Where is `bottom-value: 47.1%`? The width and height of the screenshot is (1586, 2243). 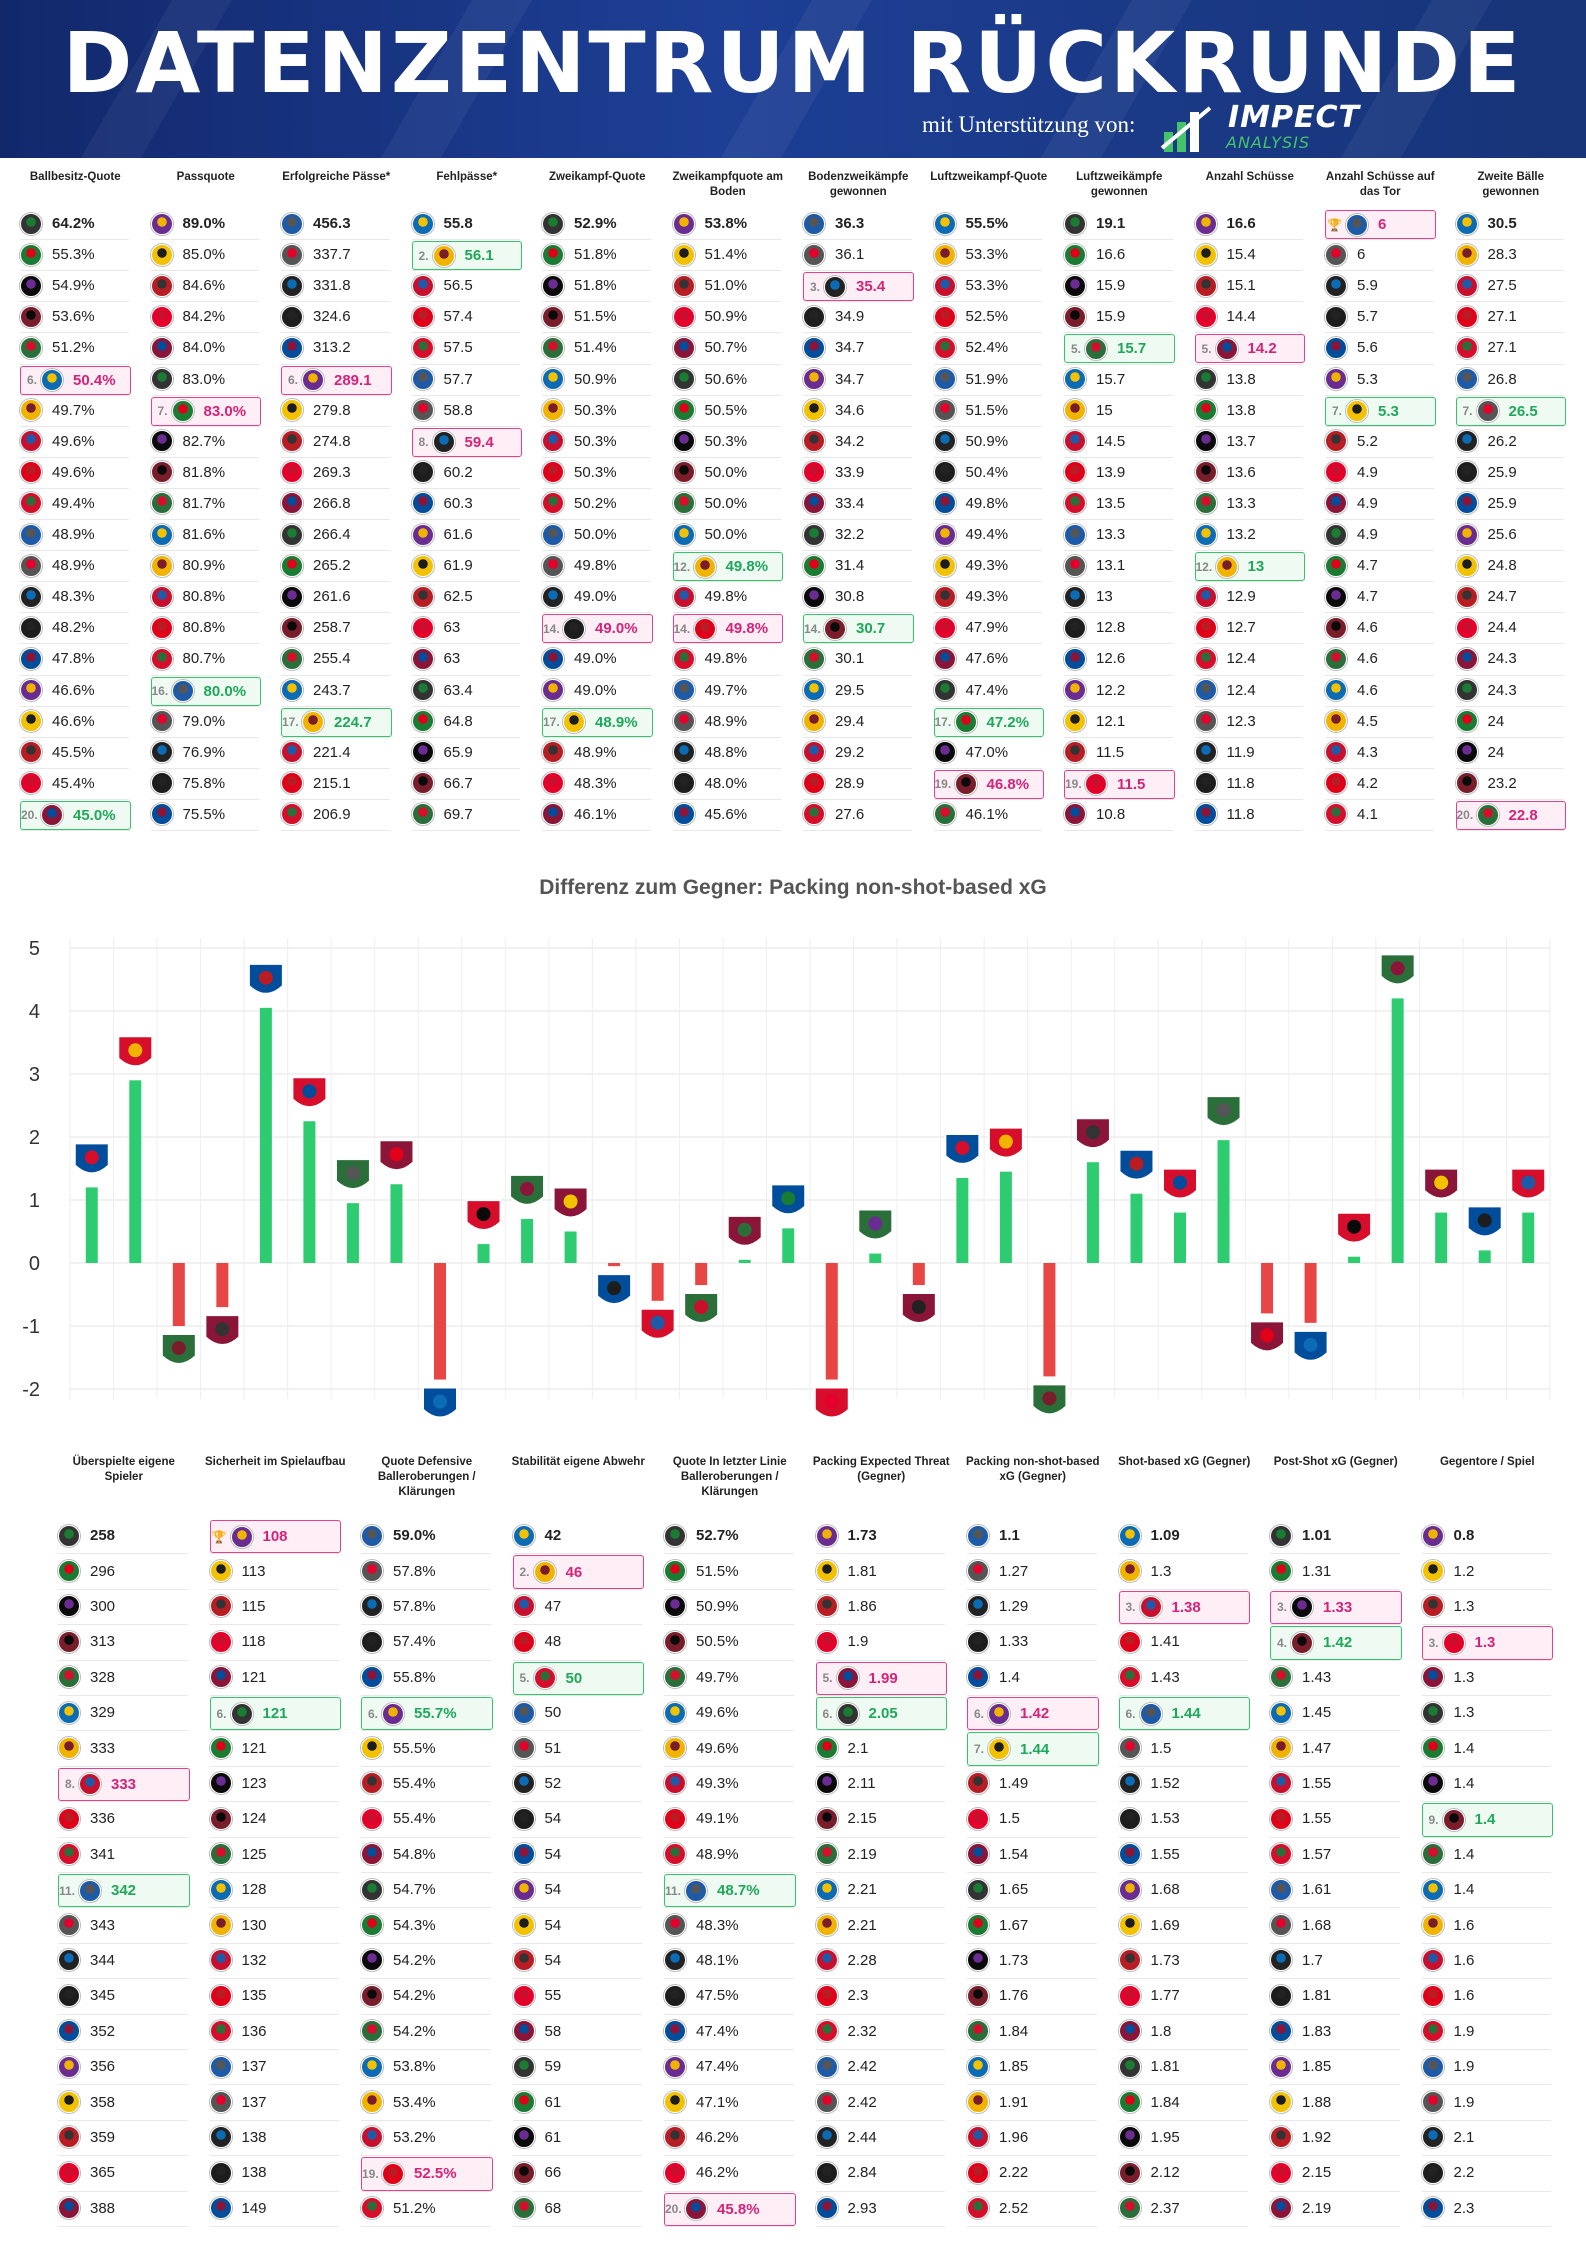
bottom-value: 47.1% is located at coordinates (717, 2102).